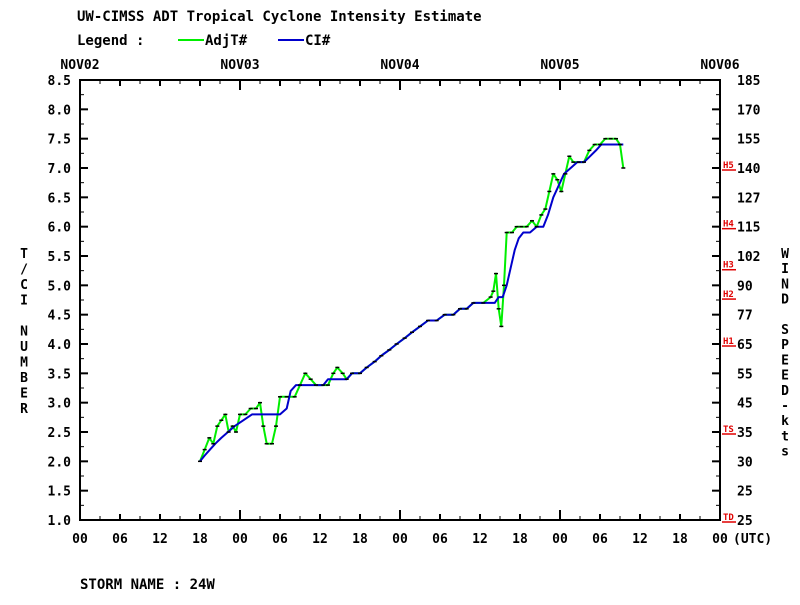 This screenshot has width=800, height=605. I want to click on y-axis-label-right-char: P, so click(785, 345).